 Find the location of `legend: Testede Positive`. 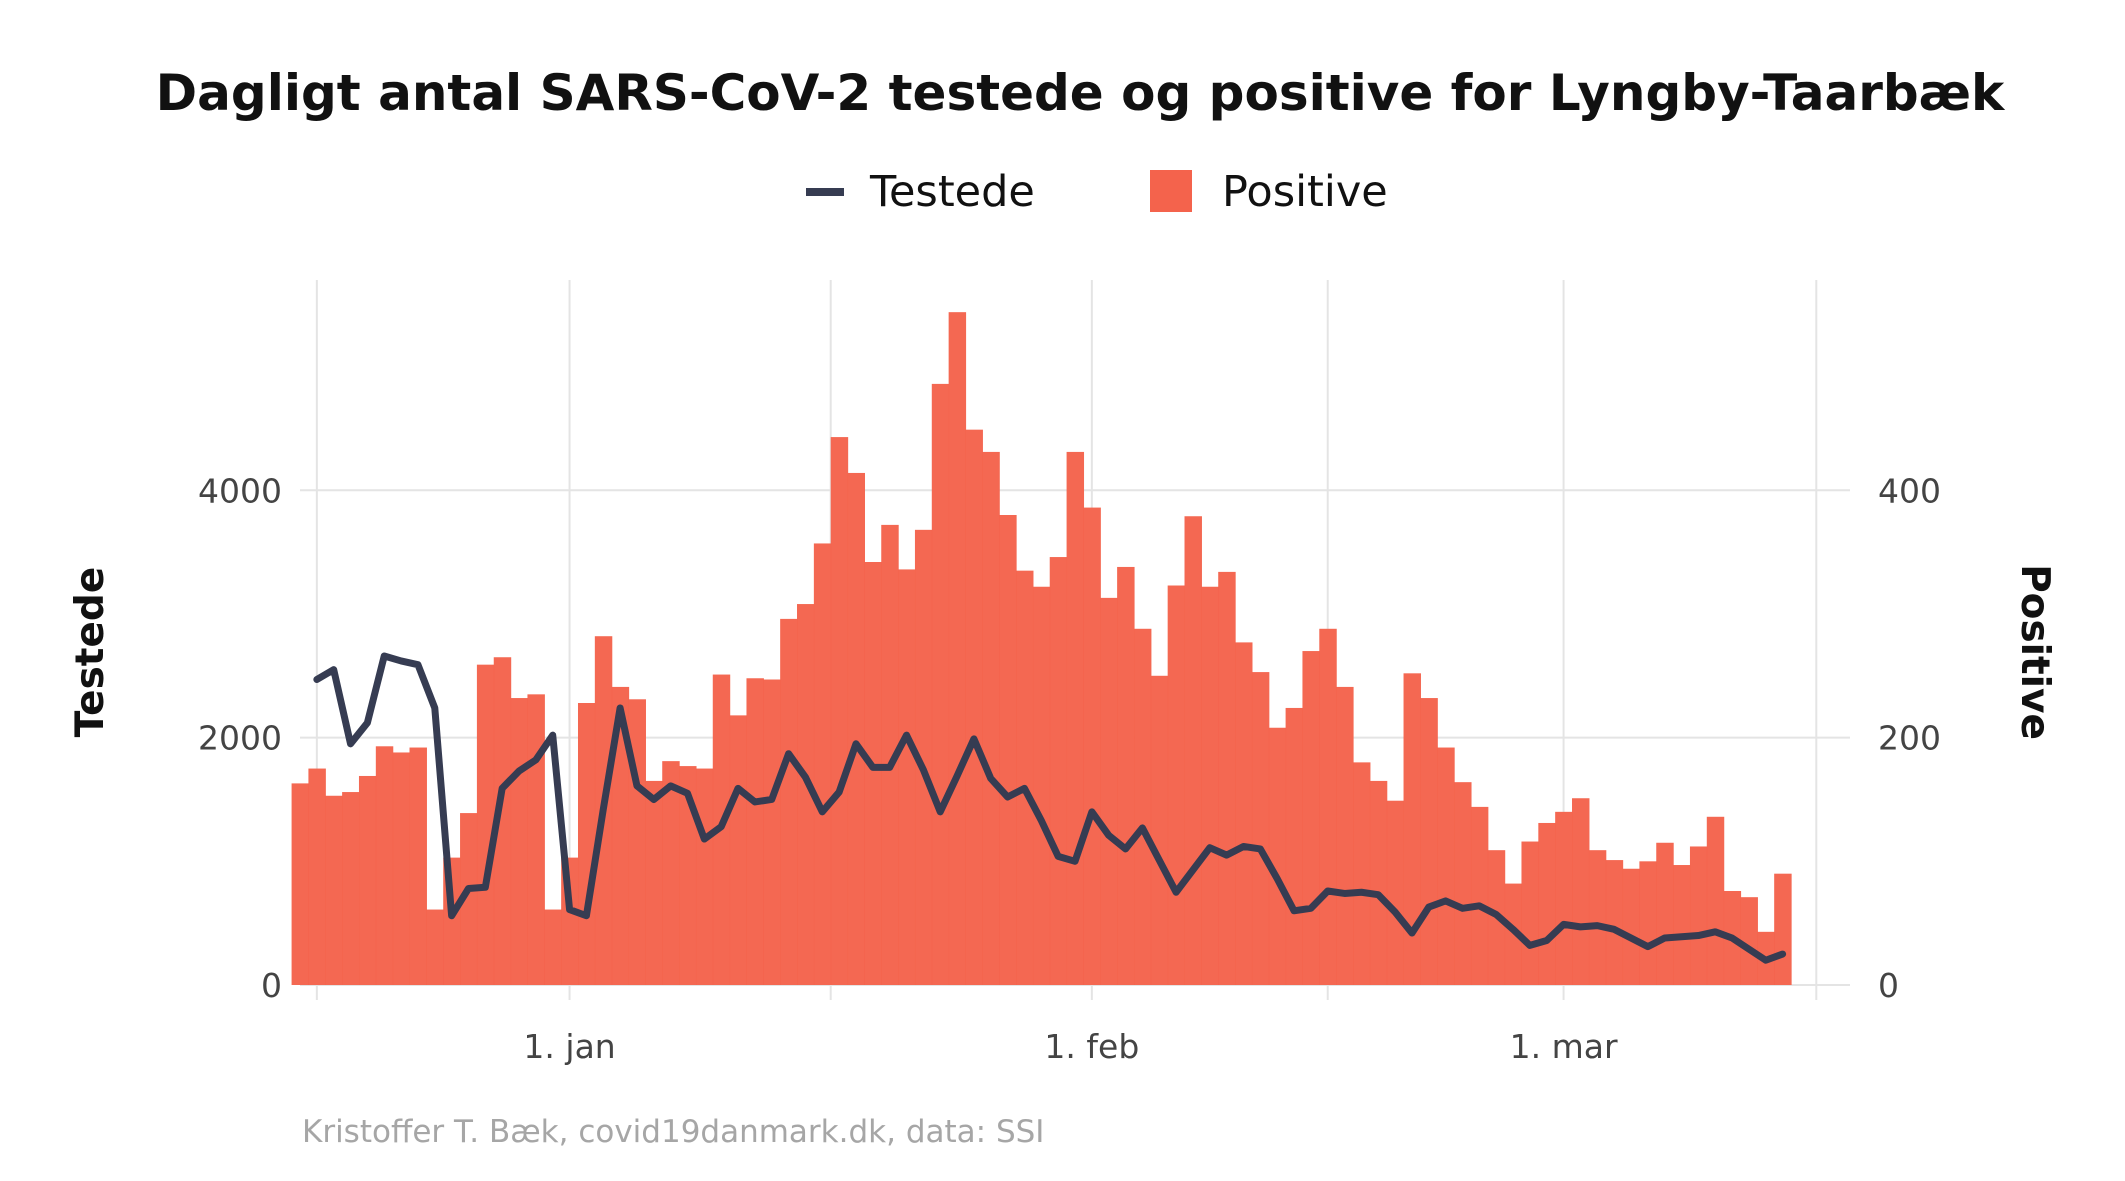

legend: Testede Positive is located at coordinates (1097, 192).